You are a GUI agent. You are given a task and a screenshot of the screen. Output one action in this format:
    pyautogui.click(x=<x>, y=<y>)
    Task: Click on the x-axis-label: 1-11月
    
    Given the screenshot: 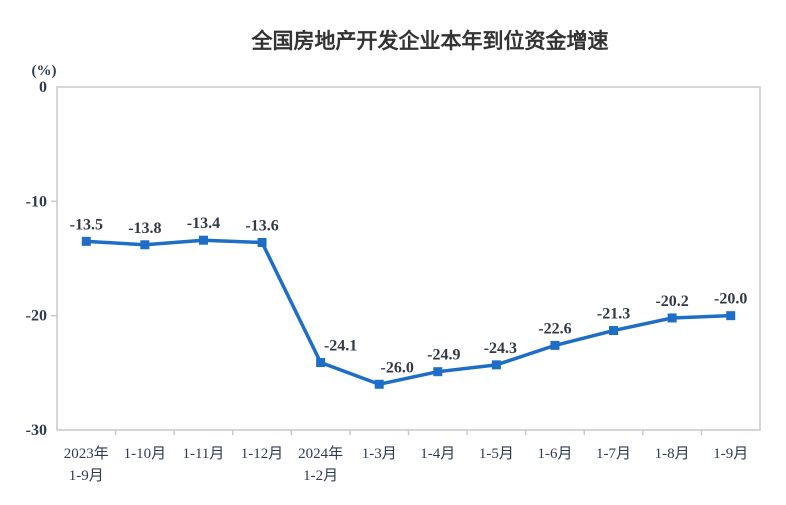 What is the action you would take?
    pyautogui.click(x=203, y=454)
    